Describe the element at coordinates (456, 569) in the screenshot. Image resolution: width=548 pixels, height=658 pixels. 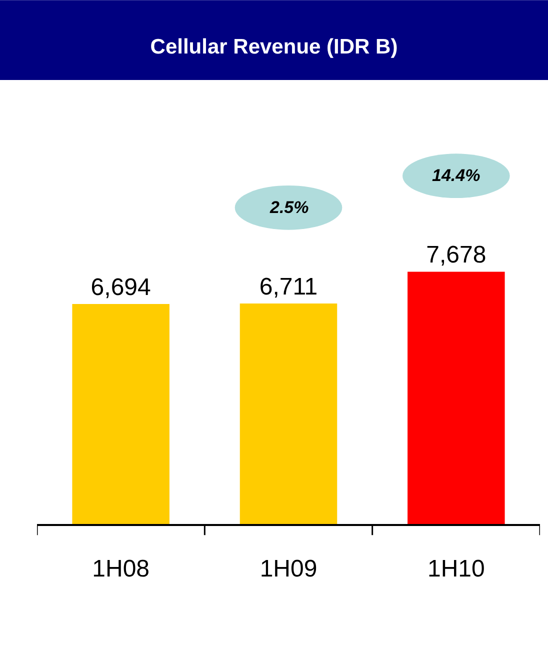
I see `x-tick-label: 1H10` at that location.